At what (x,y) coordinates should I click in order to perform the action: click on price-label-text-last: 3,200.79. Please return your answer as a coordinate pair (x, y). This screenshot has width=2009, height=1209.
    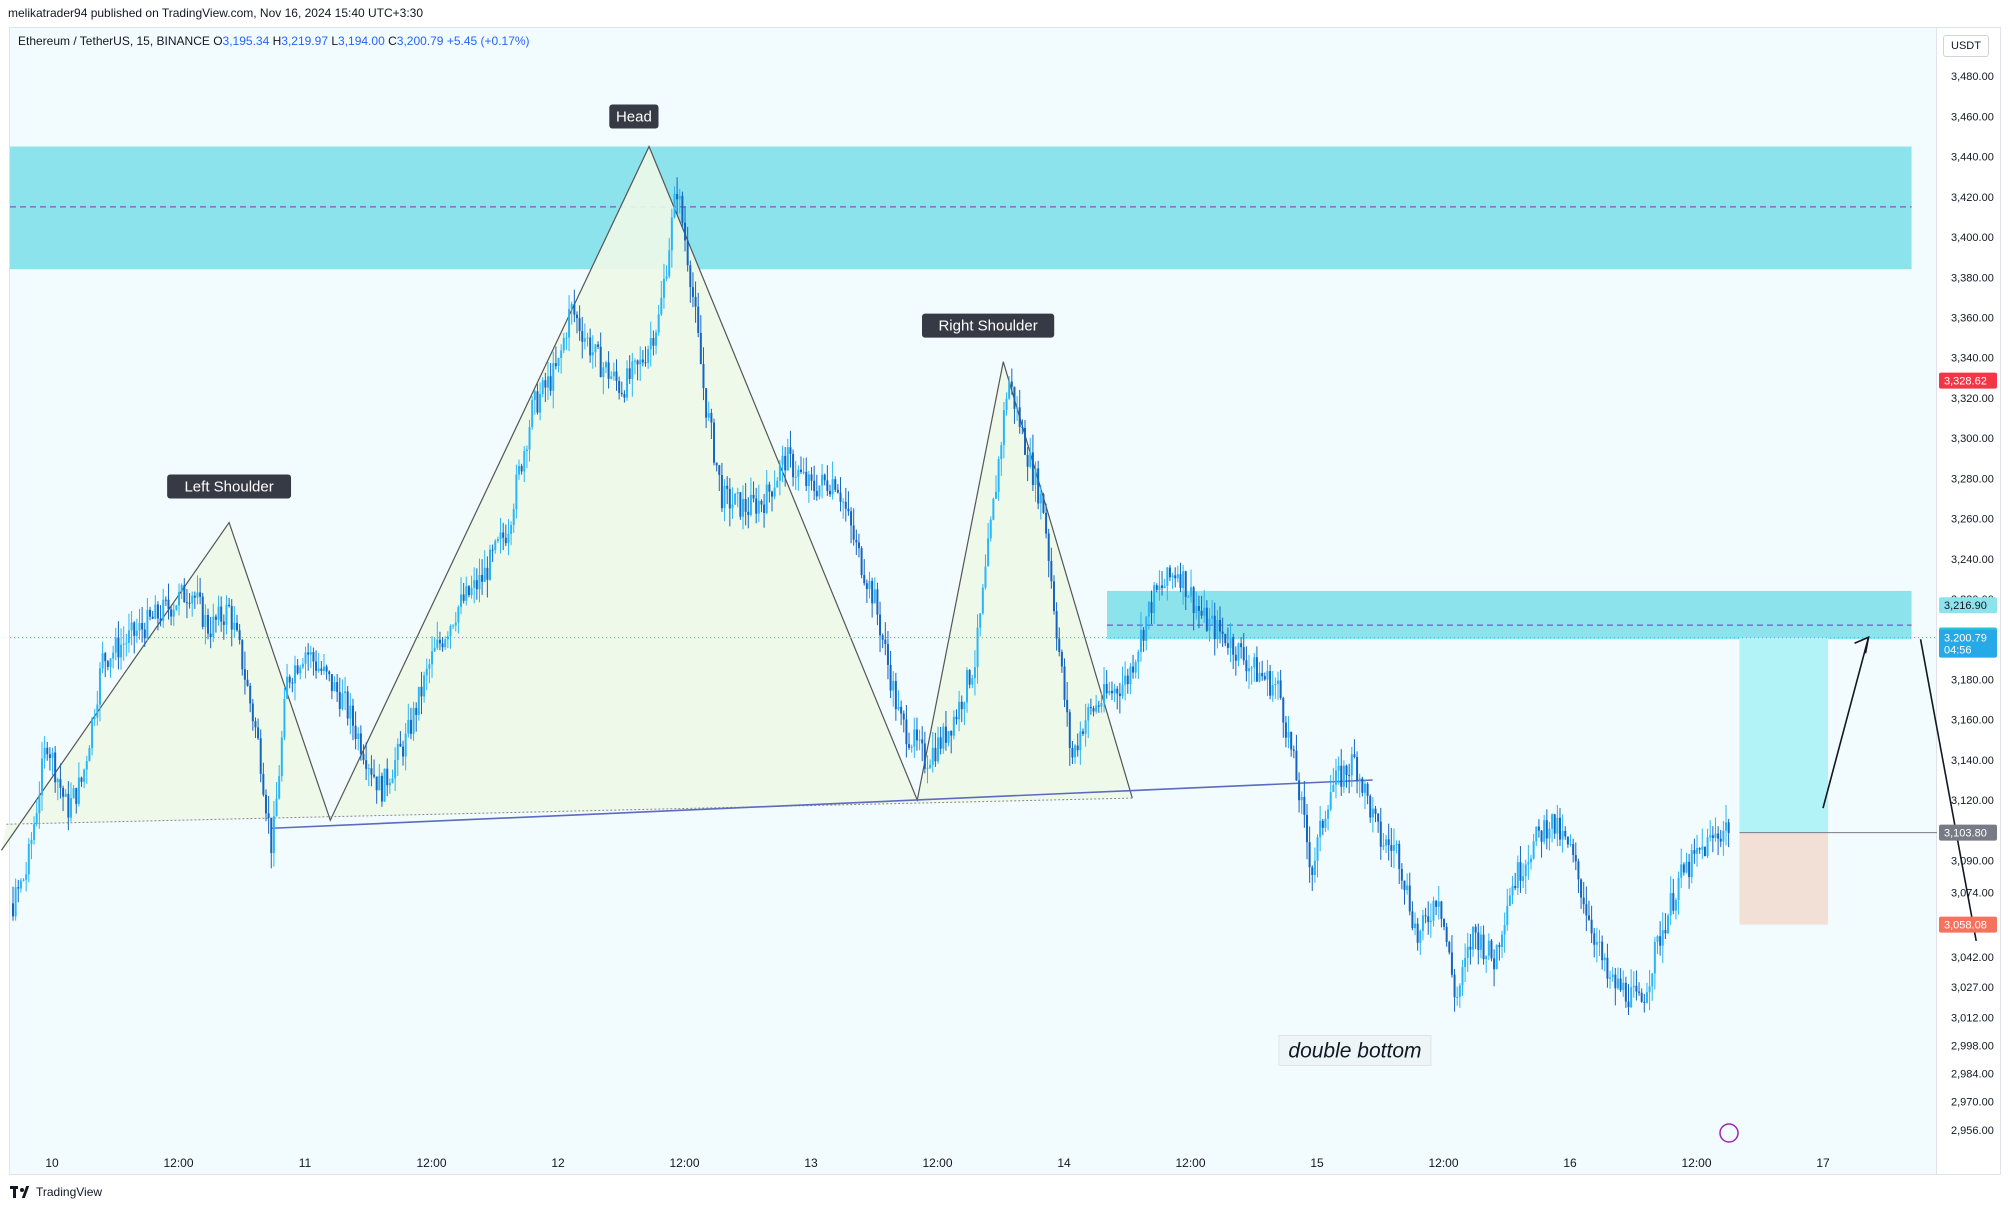
    Looking at the image, I should click on (1965, 639).